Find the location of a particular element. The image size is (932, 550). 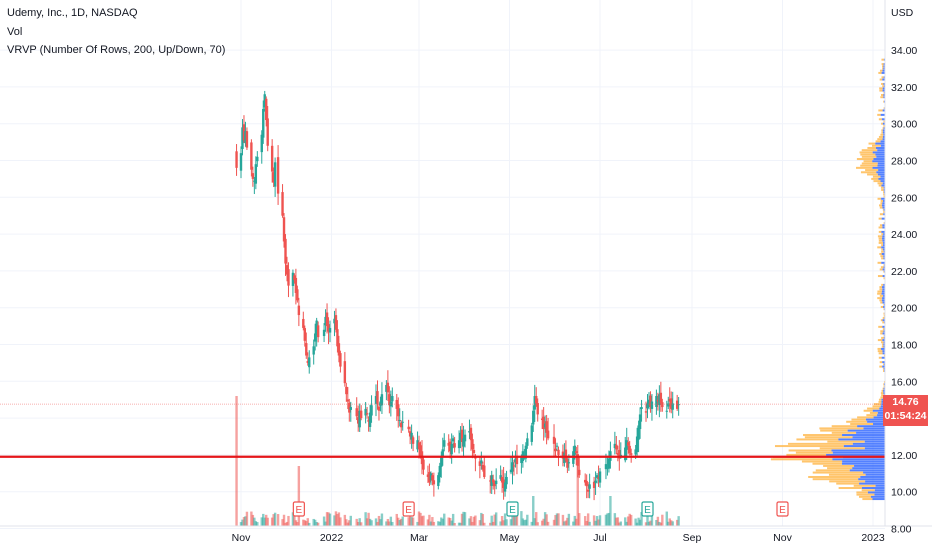

earnings-marker-label: E is located at coordinates (299, 510).